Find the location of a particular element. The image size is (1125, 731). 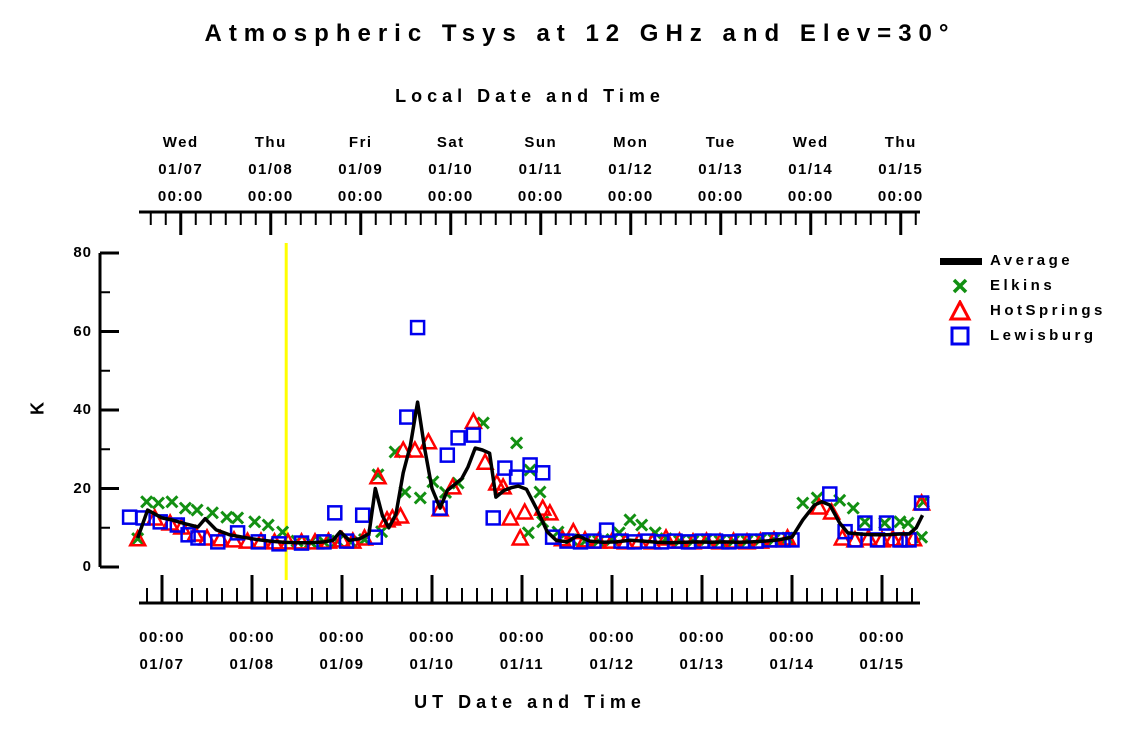

x-marker-swatch-icon is located at coordinates (961, 286).